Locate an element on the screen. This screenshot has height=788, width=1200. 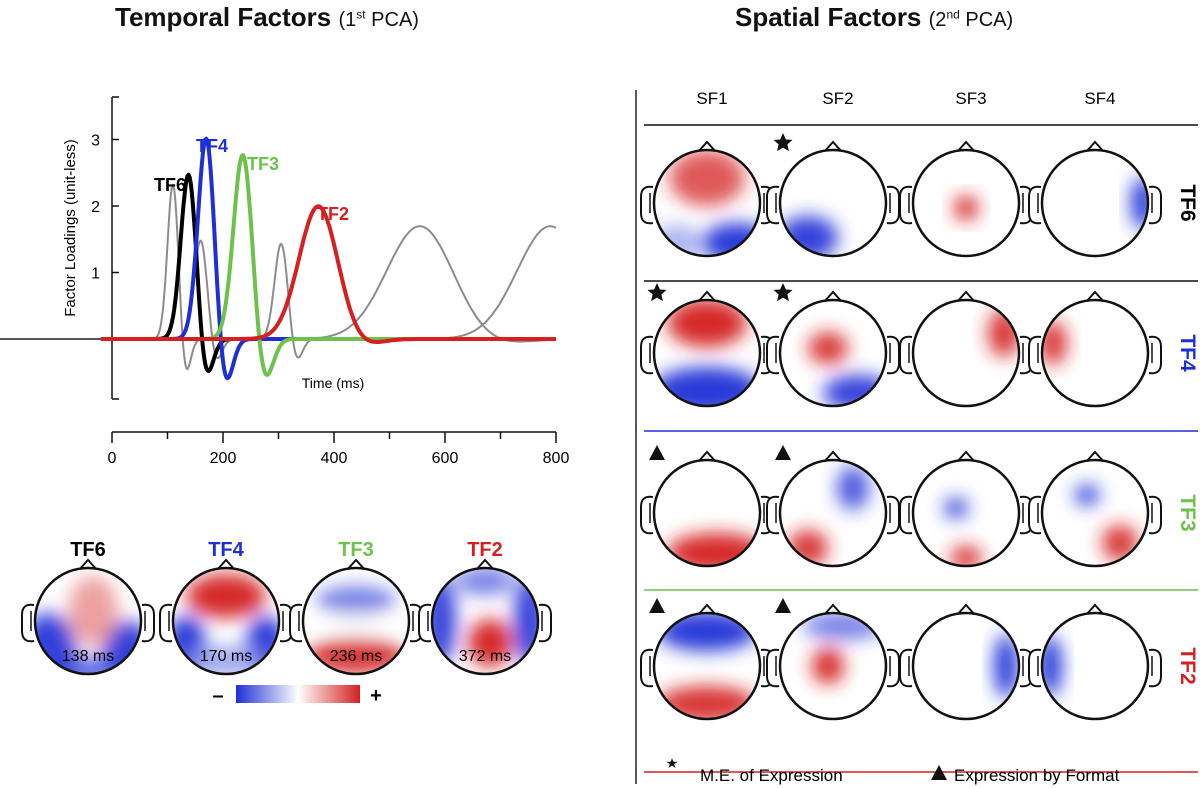
row-label-tf4: TF4 is located at coordinates (1187, 353).